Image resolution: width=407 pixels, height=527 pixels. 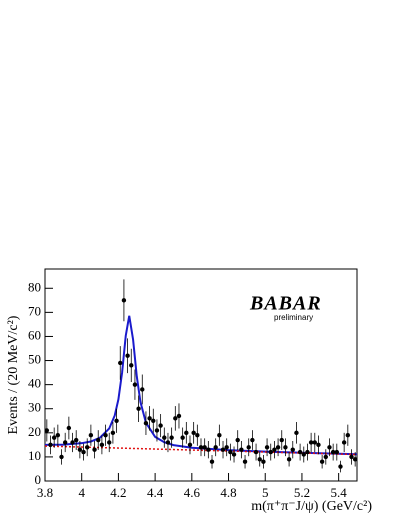 I want to click on x-axis-label: m(π⁺π⁻J/ψ) (GeV/c²), so click(x=311, y=506).